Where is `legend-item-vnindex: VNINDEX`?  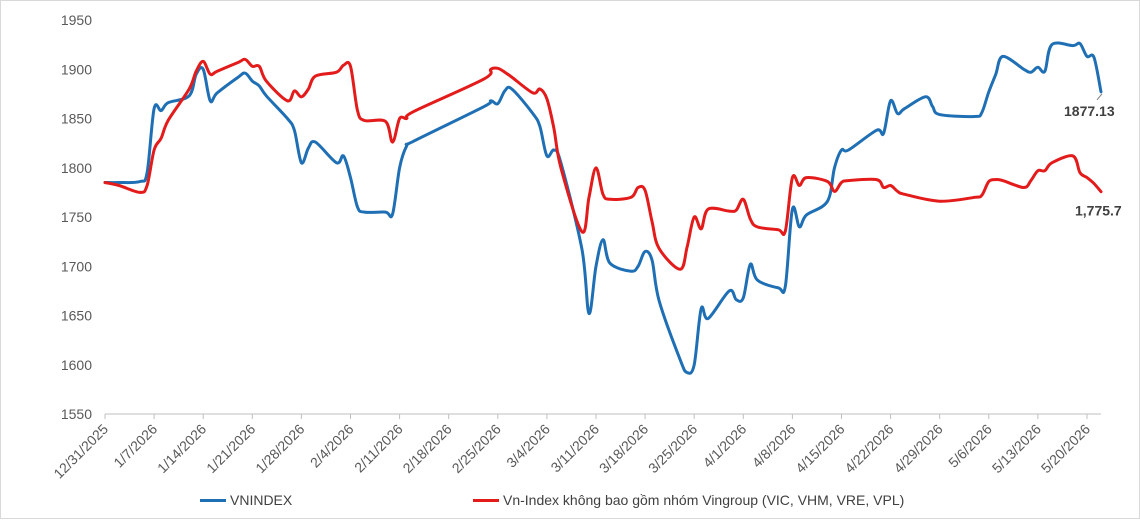 legend-item-vnindex: VNINDEX is located at coordinates (246, 500).